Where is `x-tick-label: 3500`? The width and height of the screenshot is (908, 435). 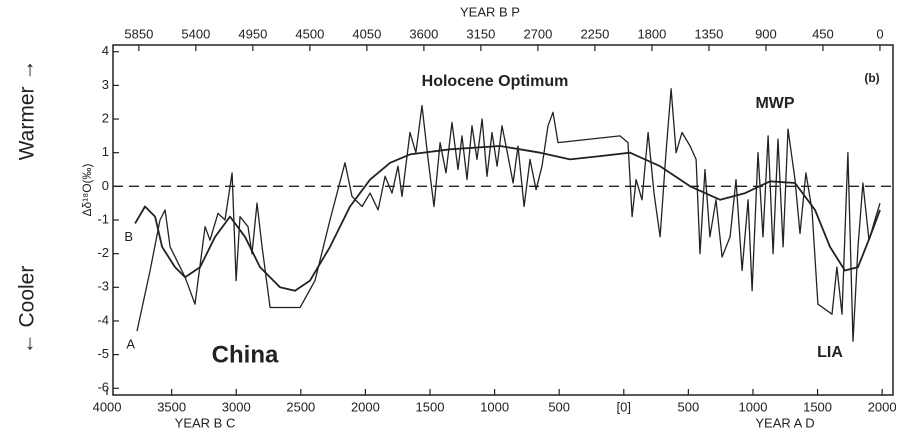
x-tick-label: 3500 is located at coordinates (171, 406).